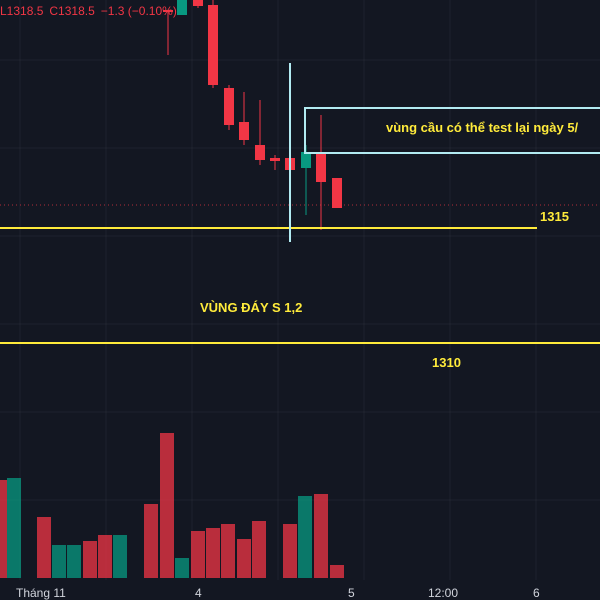 This screenshot has width=600, height=600. What do you see at coordinates (41, 593) in the screenshot?
I see `x-axis-label-month: Tháng 11` at bounding box center [41, 593].